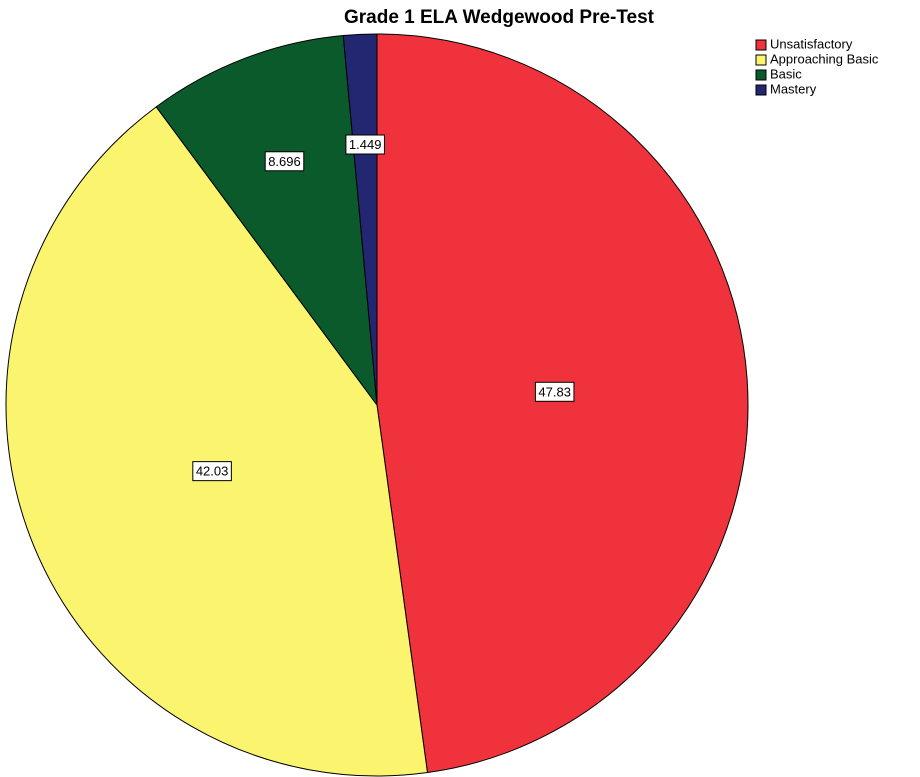 The height and width of the screenshot is (777, 920). I want to click on data-label: 42.03, so click(212, 471).